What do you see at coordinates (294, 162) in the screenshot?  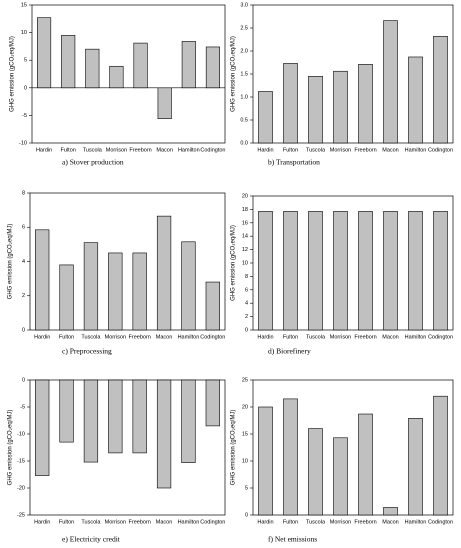 I see `caption: b) Transportation` at bounding box center [294, 162].